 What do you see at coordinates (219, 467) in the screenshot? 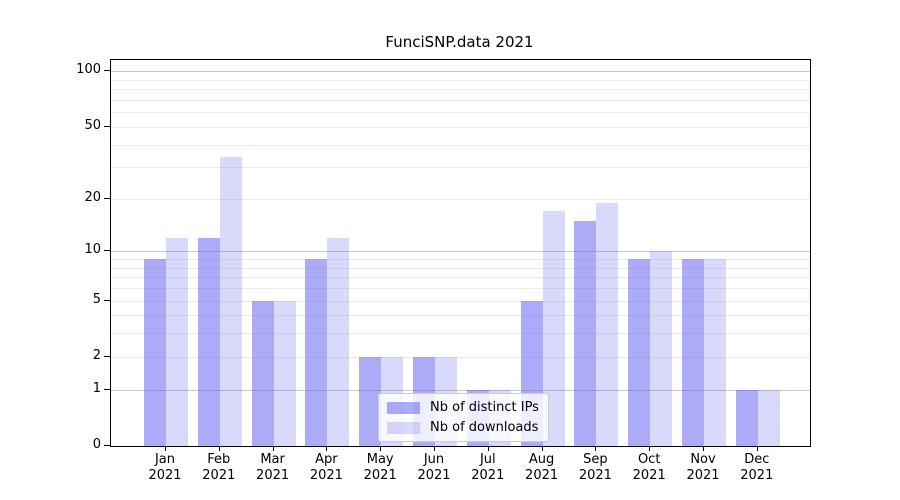
I see `x-tick-label: Feb 2021` at bounding box center [219, 467].